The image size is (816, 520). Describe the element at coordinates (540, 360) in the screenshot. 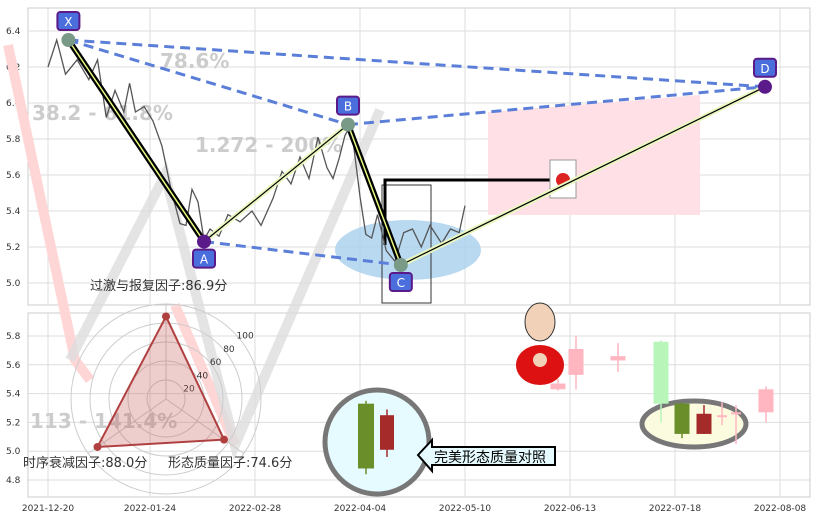

I see `mascot-puppy` at that location.